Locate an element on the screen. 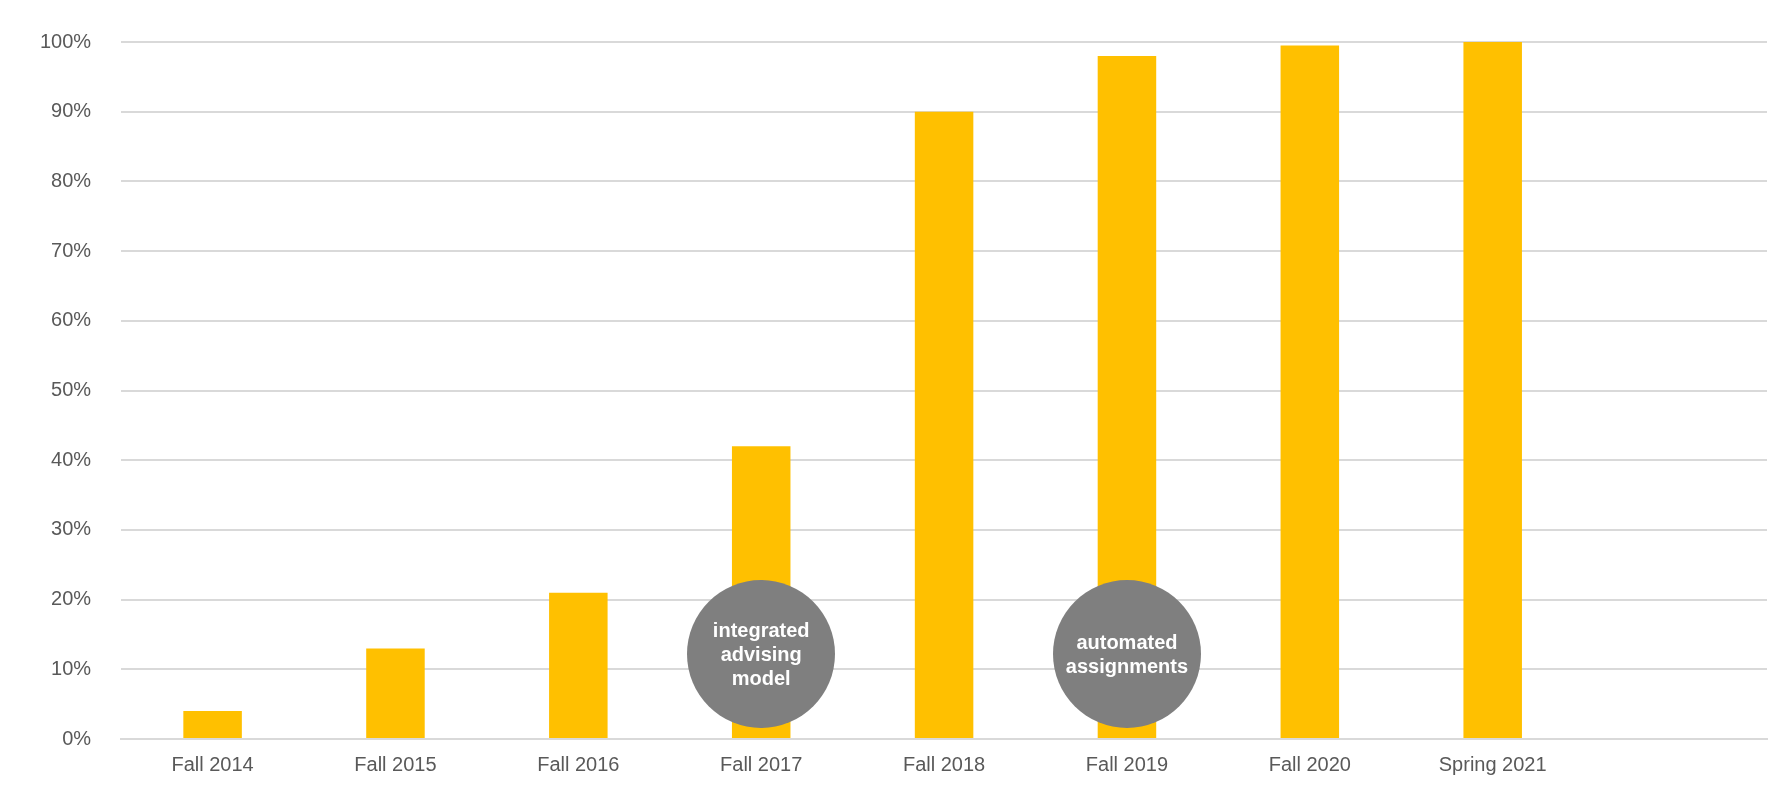 This screenshot has height=801, width=1773. y-tick-label: 50% is located at coordinates (71, 389).